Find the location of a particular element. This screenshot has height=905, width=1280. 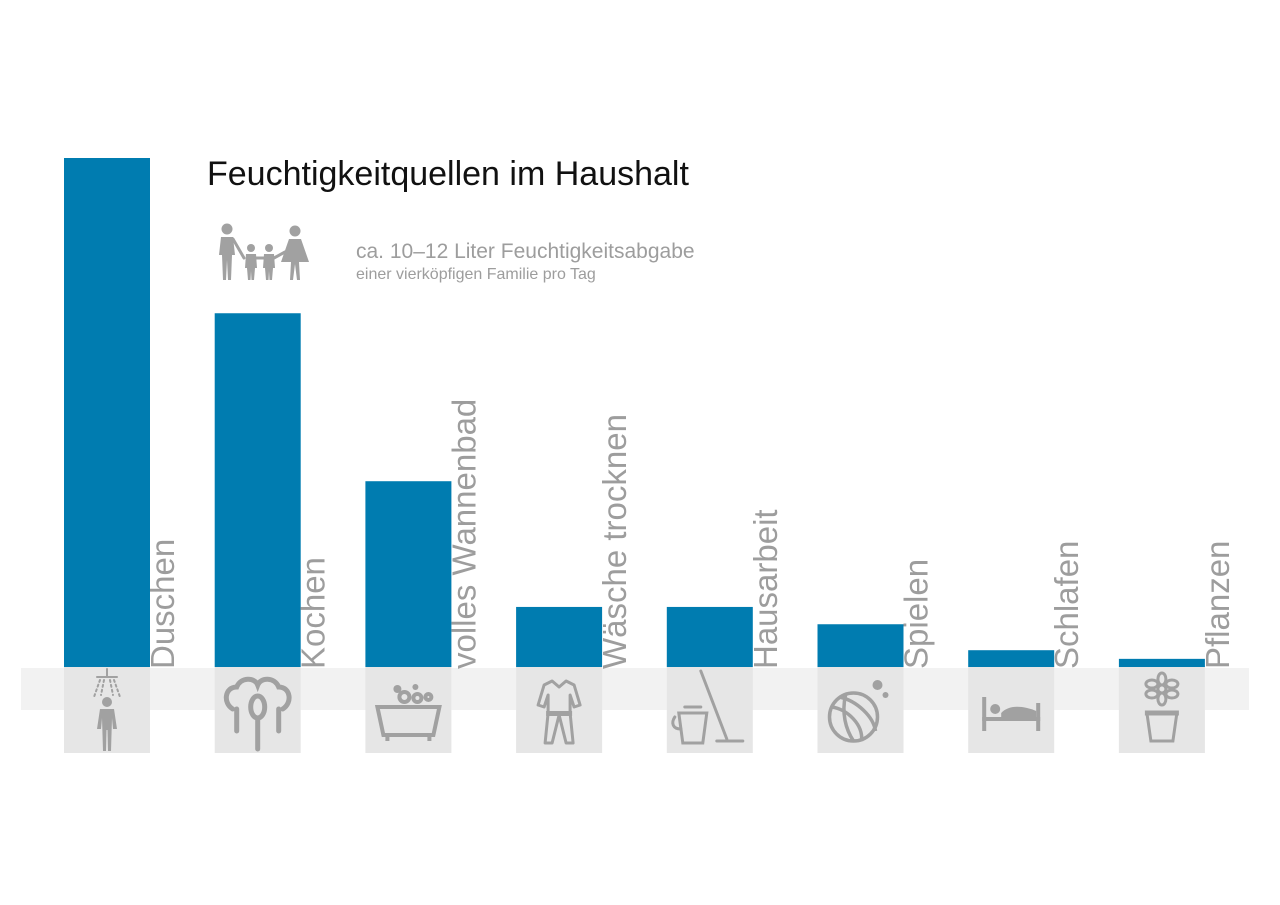

family-icon is located at coordinates (264, 252).